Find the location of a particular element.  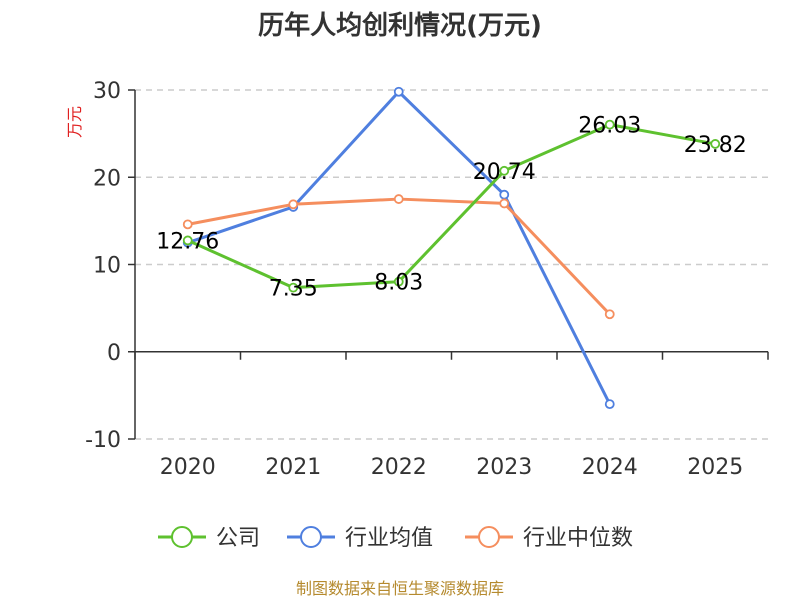

x-tick-label: 2025 is located at coordinates (715, 467).